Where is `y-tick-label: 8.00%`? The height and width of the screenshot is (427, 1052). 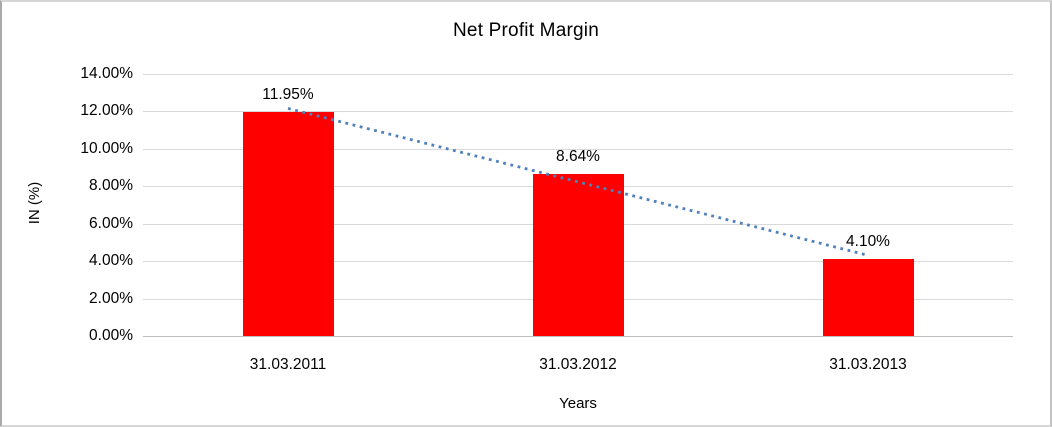
y-tick-label: 8.00% is located at coordinates (111, 185).